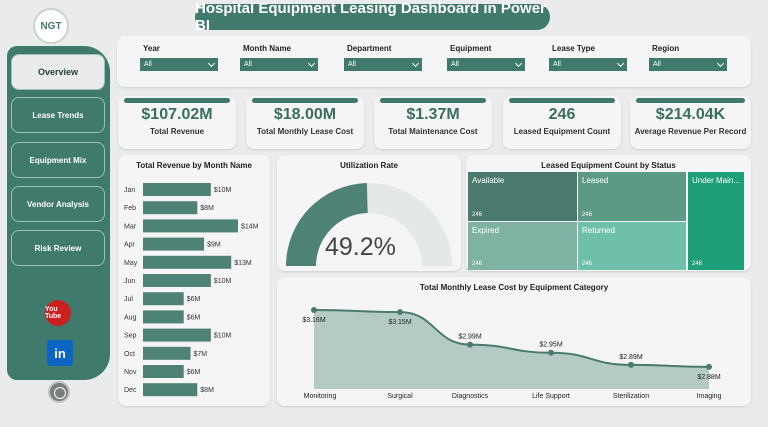  I want to click on kpi-label: Total Monthly Lease Cost, so click(305, 131).